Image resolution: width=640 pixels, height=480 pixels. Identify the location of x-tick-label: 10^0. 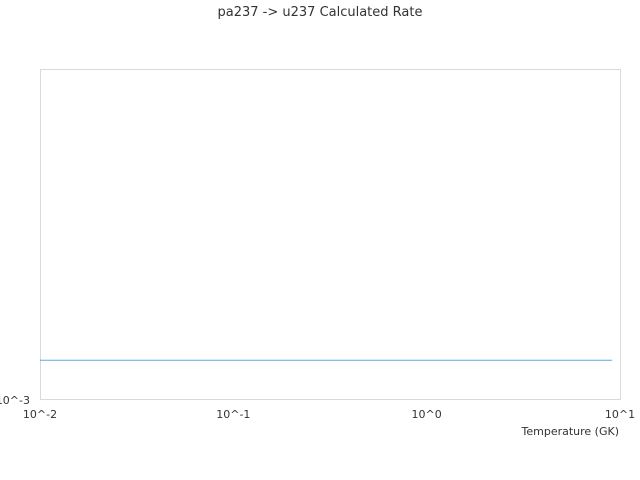
(427, 414).